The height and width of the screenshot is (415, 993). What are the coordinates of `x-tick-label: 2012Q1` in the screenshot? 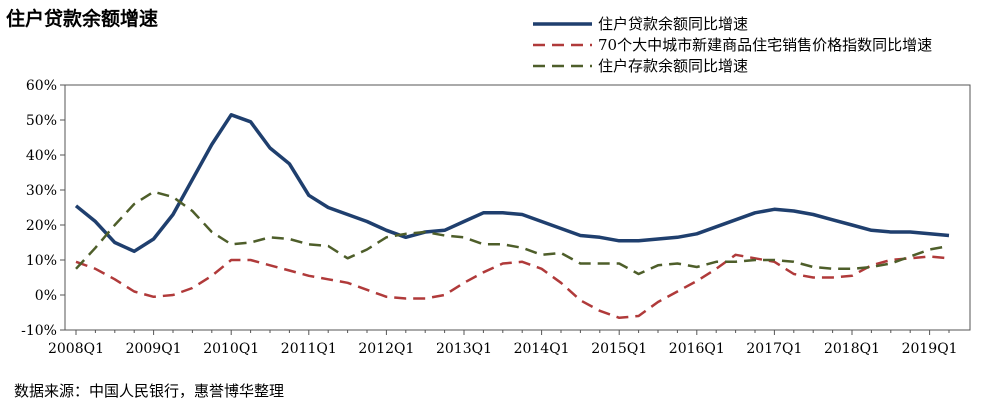 It's located at (386, 349).